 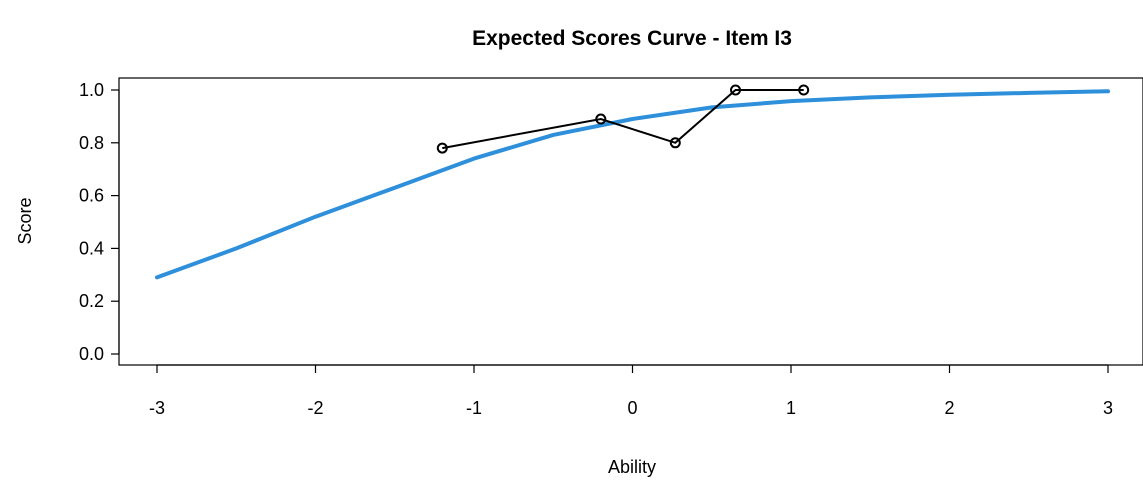 I want to click on y-axis: 0.0 0.2 0.4 0.6 0.8 1.0, so click(x=99, y=222).